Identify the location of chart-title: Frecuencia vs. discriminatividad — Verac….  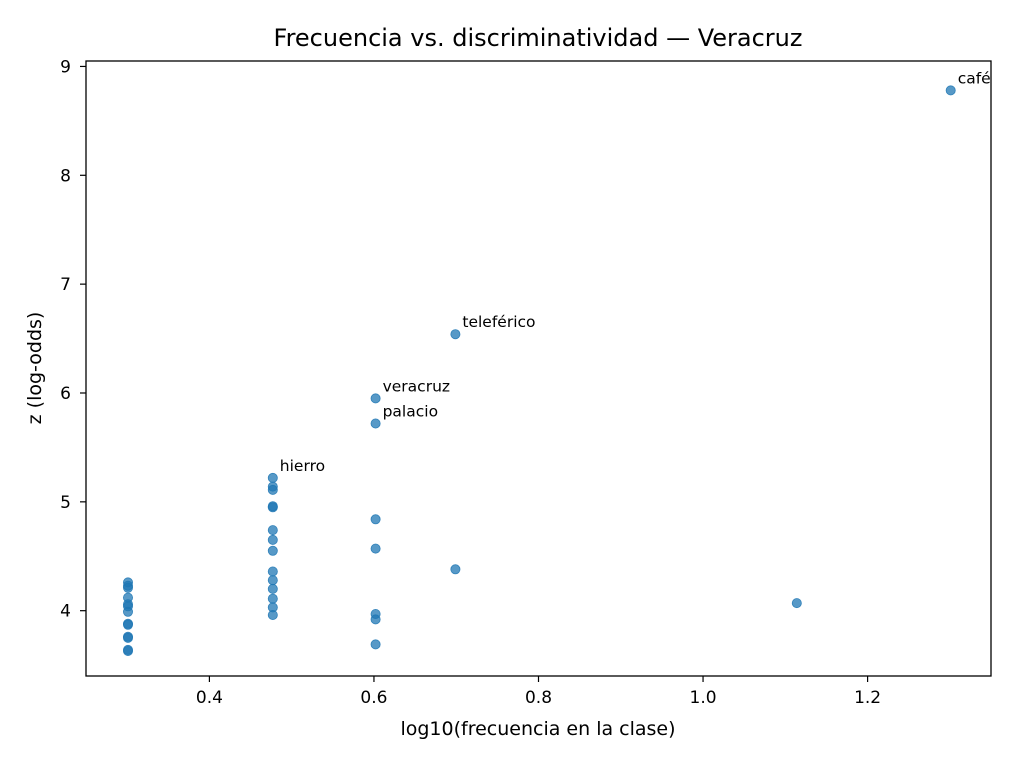
(538, 38).